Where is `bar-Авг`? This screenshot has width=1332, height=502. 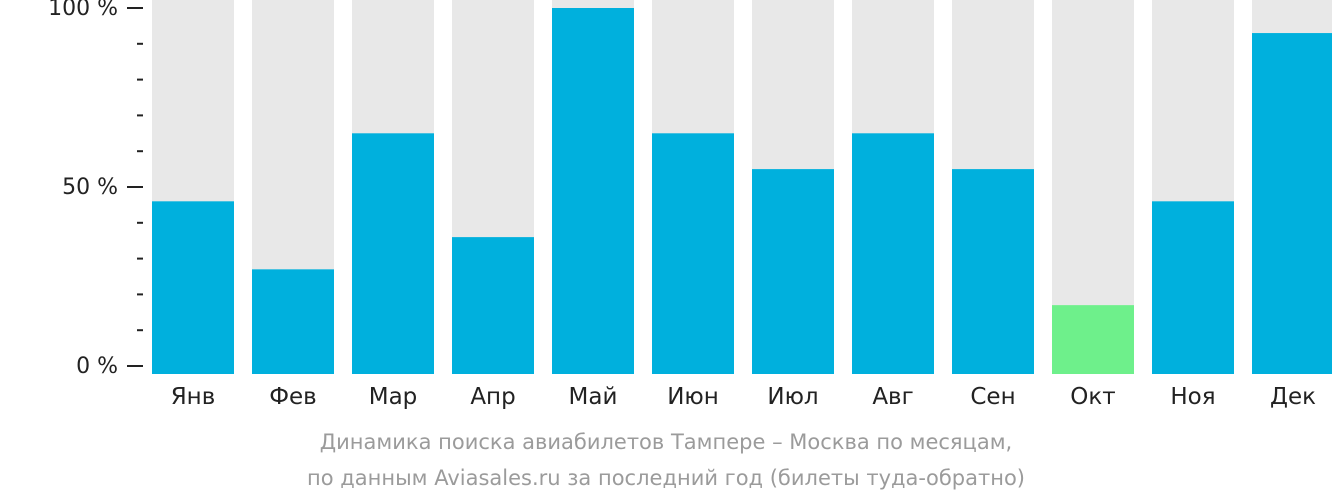 bar-Авг is located at coordinates (893, 253).